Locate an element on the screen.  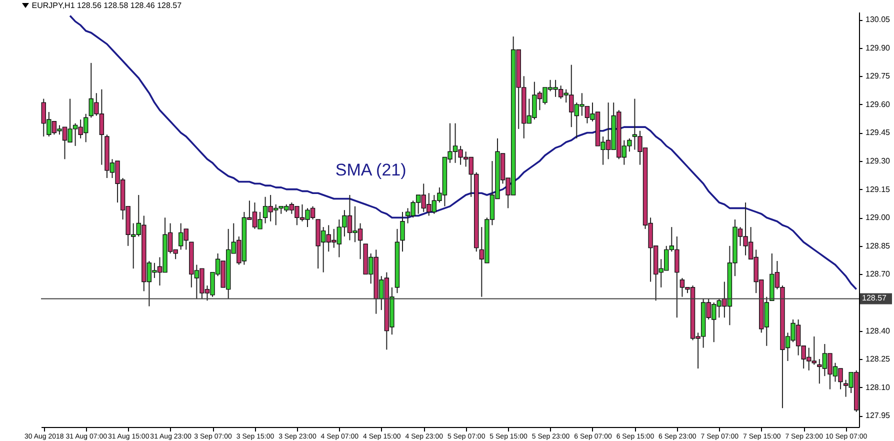
y-tick-label: 129.75 is located at coordinates (878, 76).